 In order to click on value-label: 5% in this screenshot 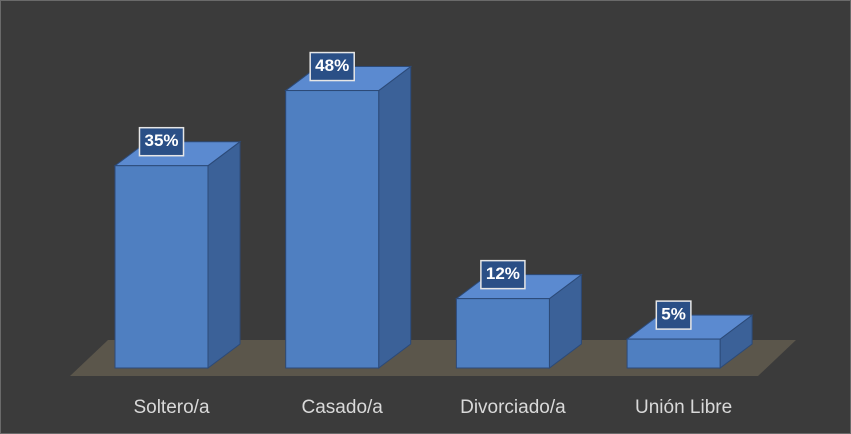, I will do `click(673, 314)`.